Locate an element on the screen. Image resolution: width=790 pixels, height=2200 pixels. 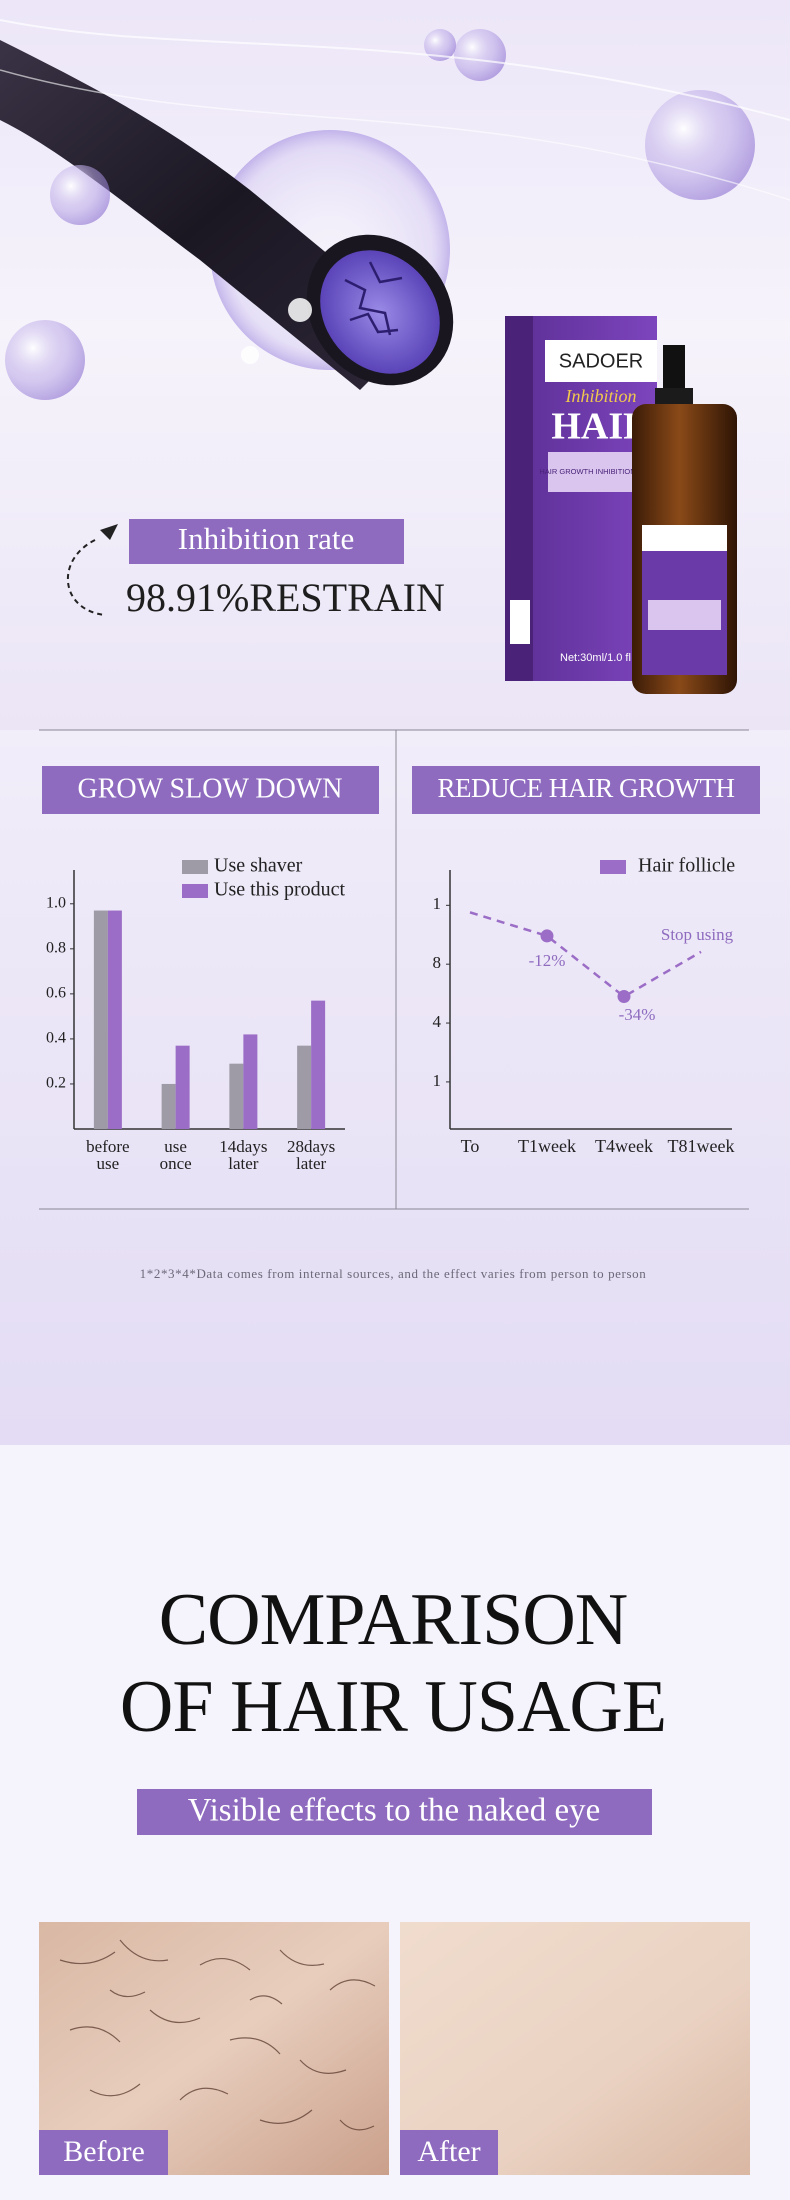
y-tick-label: 0.4 is located at coordinates (56, 1038).